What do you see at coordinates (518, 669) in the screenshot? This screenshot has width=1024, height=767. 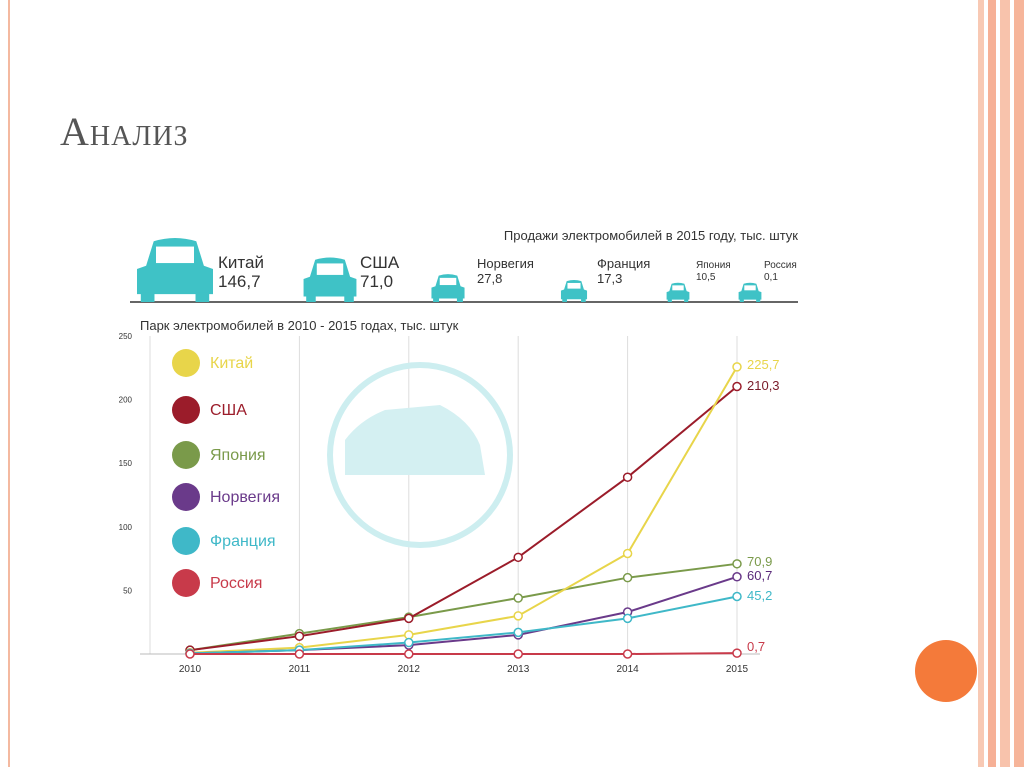 I see `x-tick-label: 2013` at bounding box center [518, 669].